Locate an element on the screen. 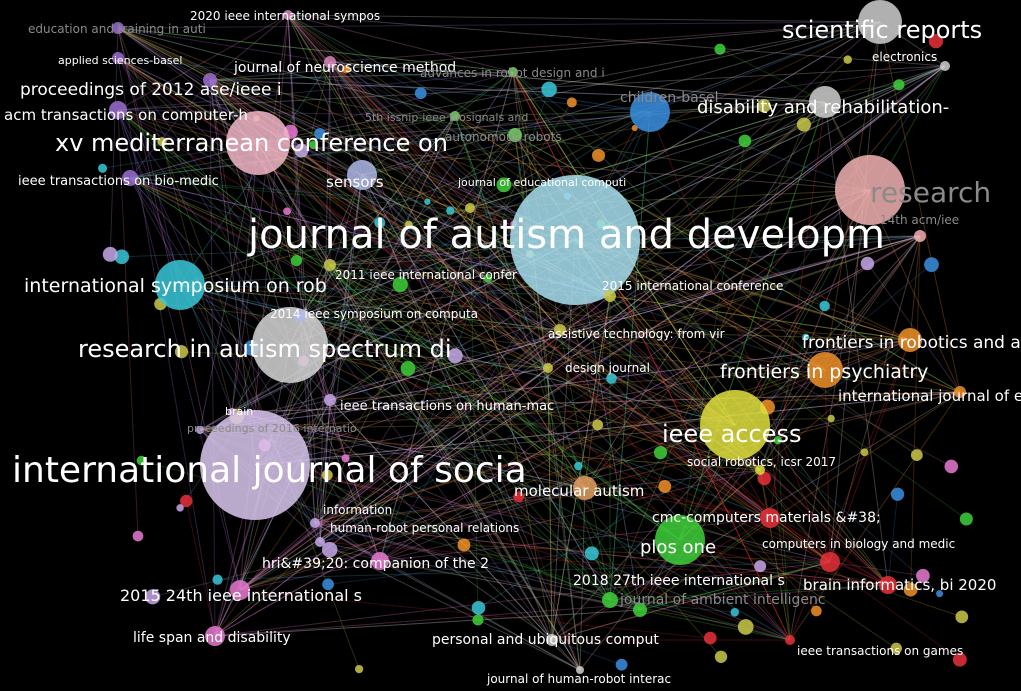 The width and height of the screenshot is (1021, 691). node-label: ieee transactions on games is located at coordinates (880, 651).